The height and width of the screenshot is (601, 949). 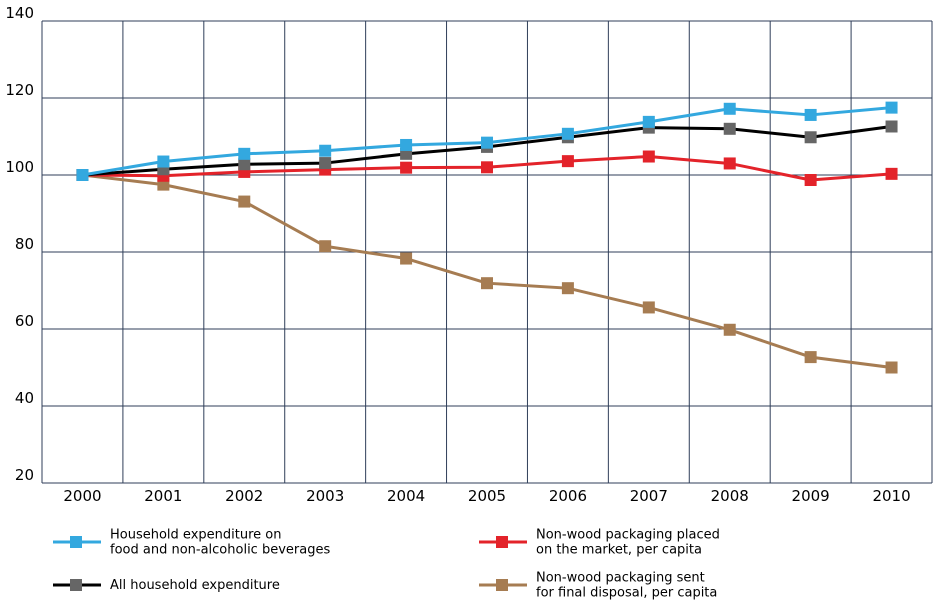 What do you see at coordinates (19, 167) in the screenshot?
I see `y-tick-label: 100` at bounding box center [19, 167].